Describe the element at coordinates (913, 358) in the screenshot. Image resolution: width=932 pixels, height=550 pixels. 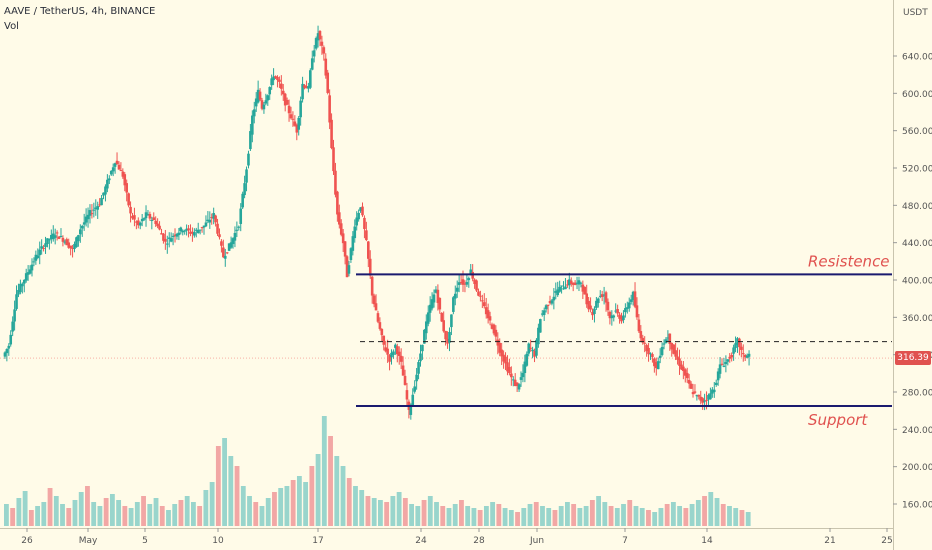
I see `last-price-tag: 316.39` at that location.